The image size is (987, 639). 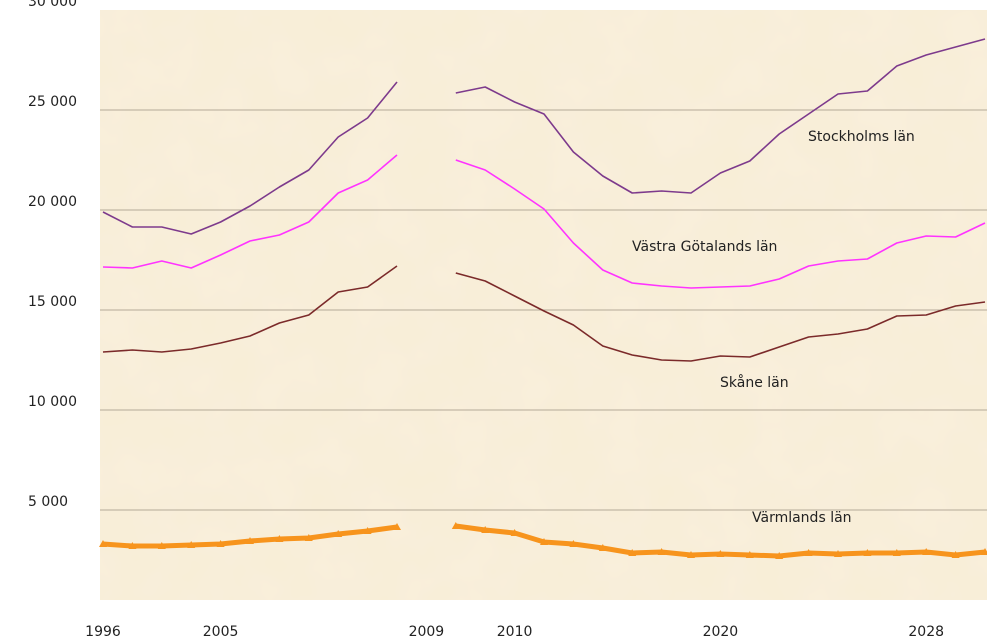 I want to click on y-tick-label: 15 000, so click(x=52, y=302).